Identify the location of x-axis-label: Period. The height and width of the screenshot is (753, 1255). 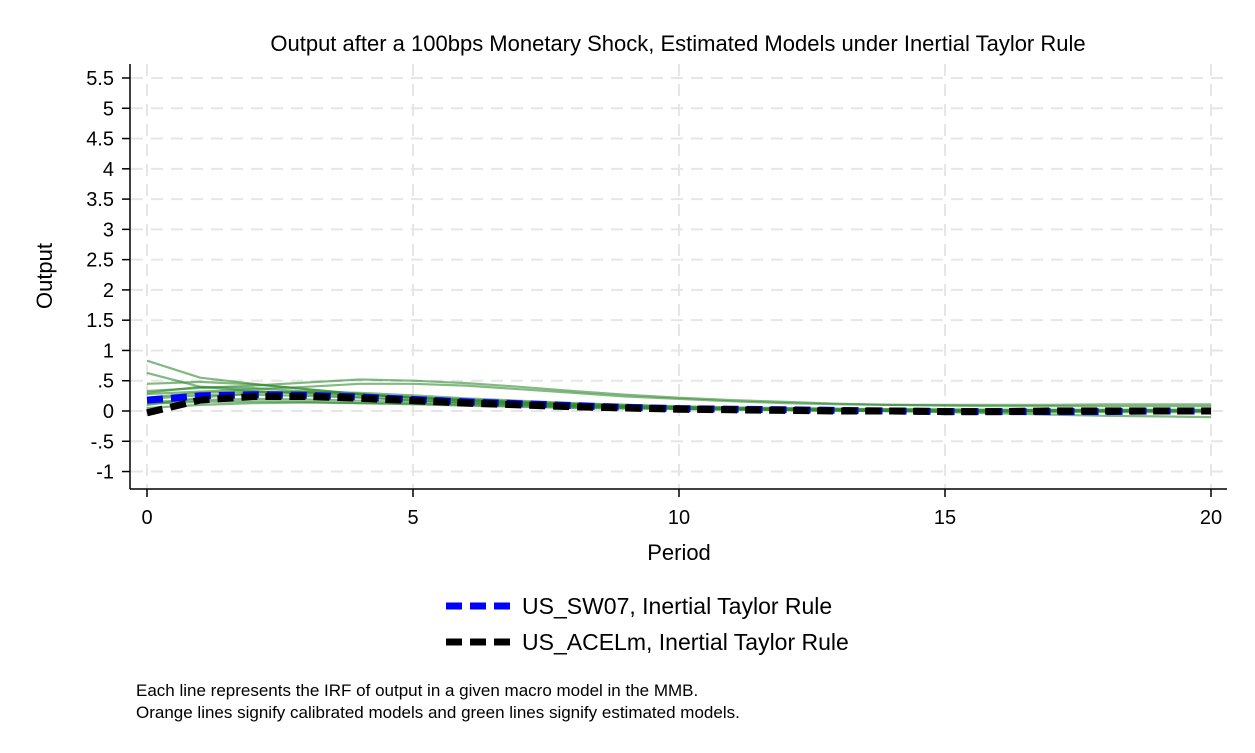
(679, 552).